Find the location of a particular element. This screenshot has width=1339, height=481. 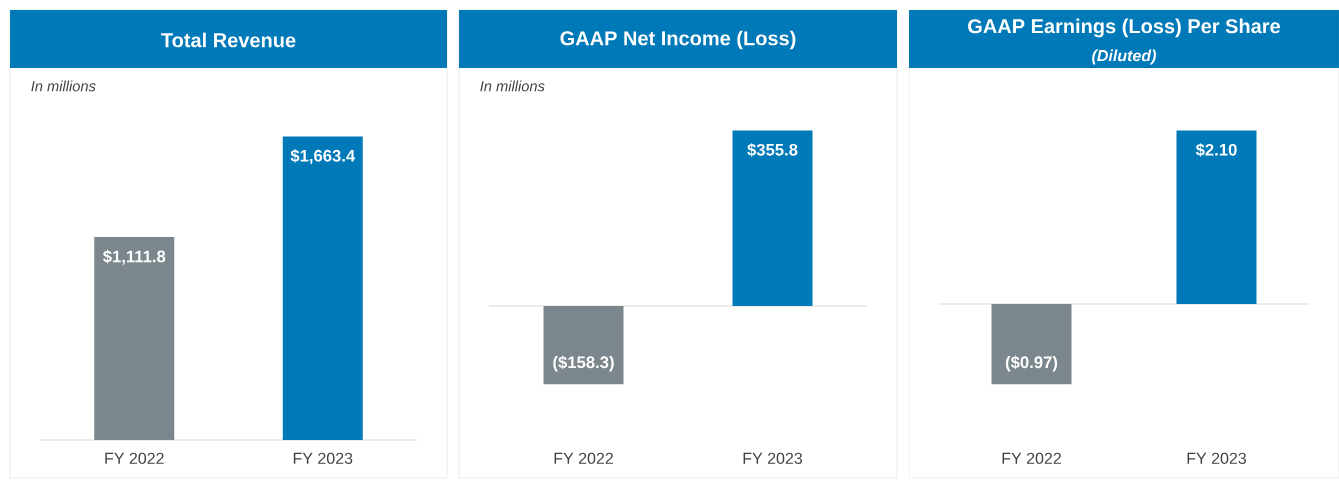

data-label: $1,111.8 is located at coordinates (134, 257).